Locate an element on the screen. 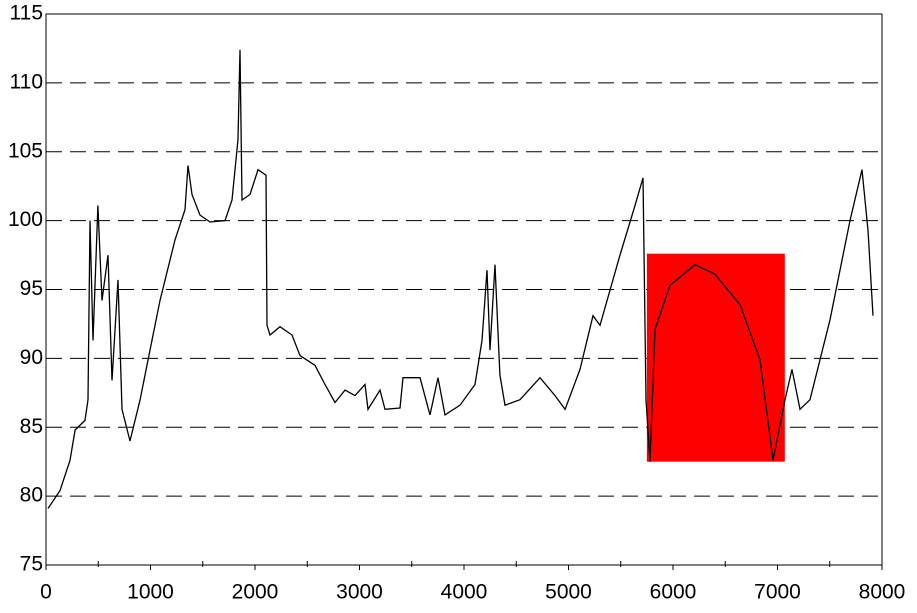  y-tick-label: 100 is located at coordinates (25, 219).